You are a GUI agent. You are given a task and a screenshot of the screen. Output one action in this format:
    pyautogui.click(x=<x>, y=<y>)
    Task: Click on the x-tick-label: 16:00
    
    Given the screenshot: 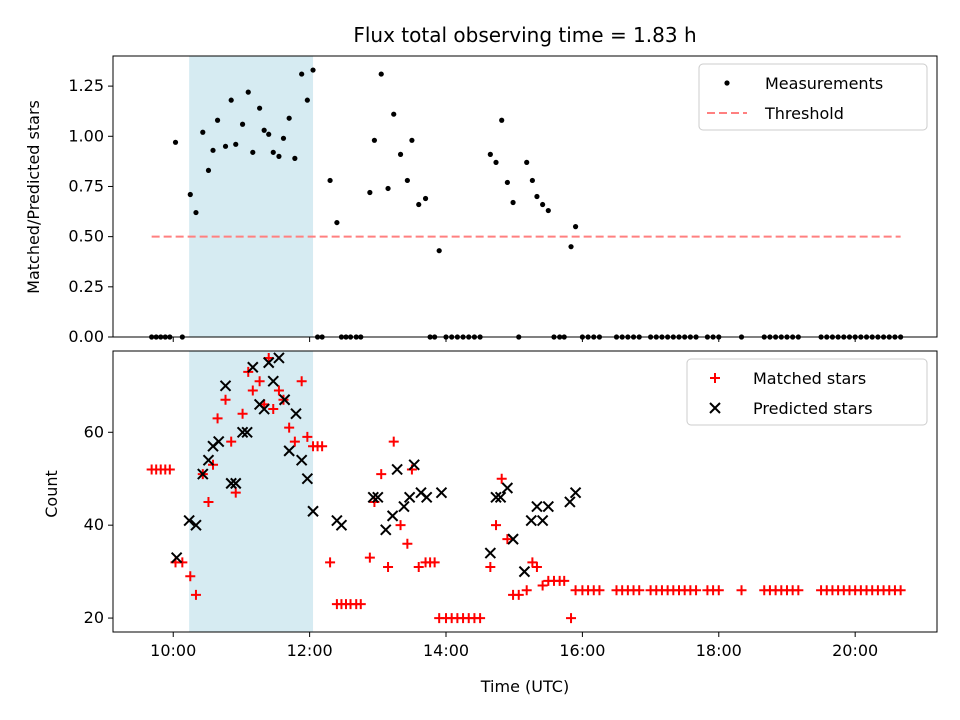 What is the action you would take?
    pyautogui.click(x=582, y=650)
    